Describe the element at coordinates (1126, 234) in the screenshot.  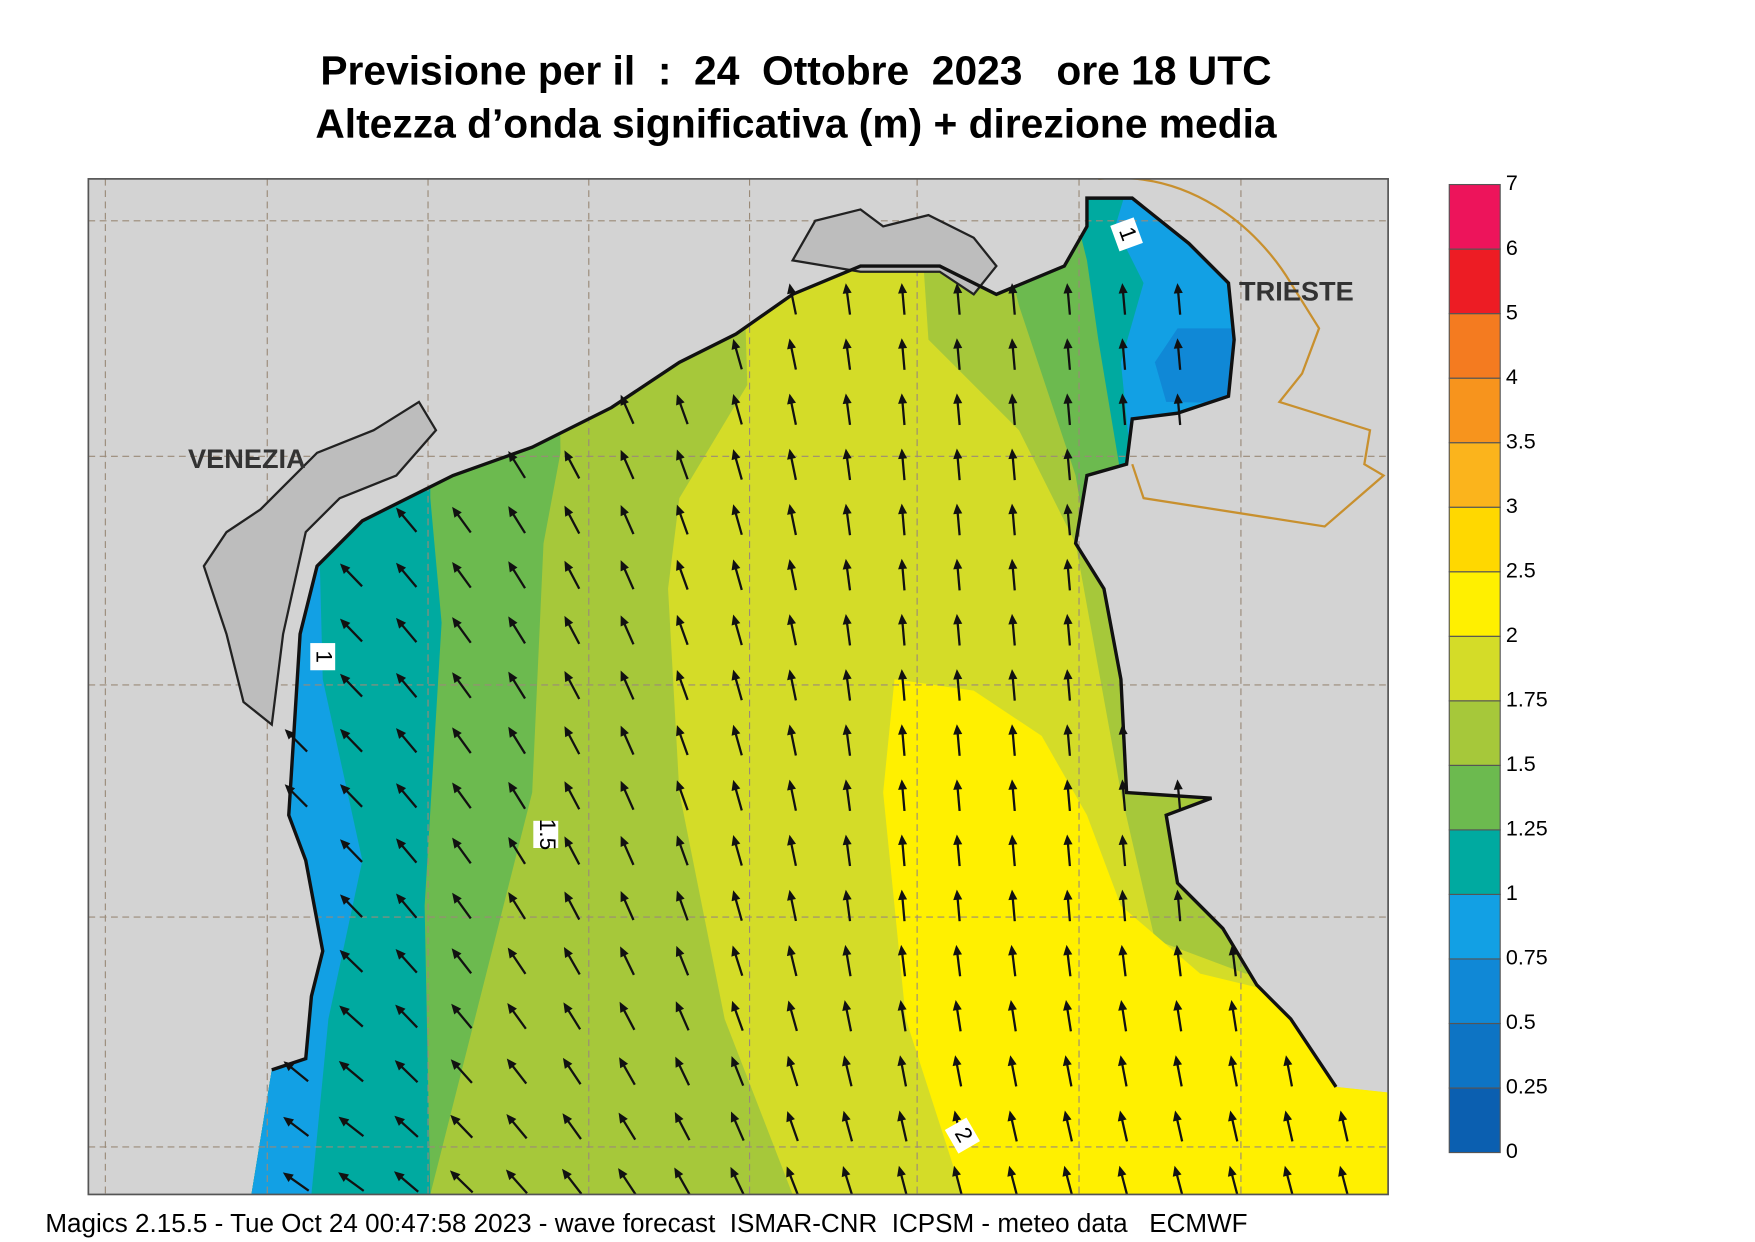
I see `contour-label: 1` at that location.